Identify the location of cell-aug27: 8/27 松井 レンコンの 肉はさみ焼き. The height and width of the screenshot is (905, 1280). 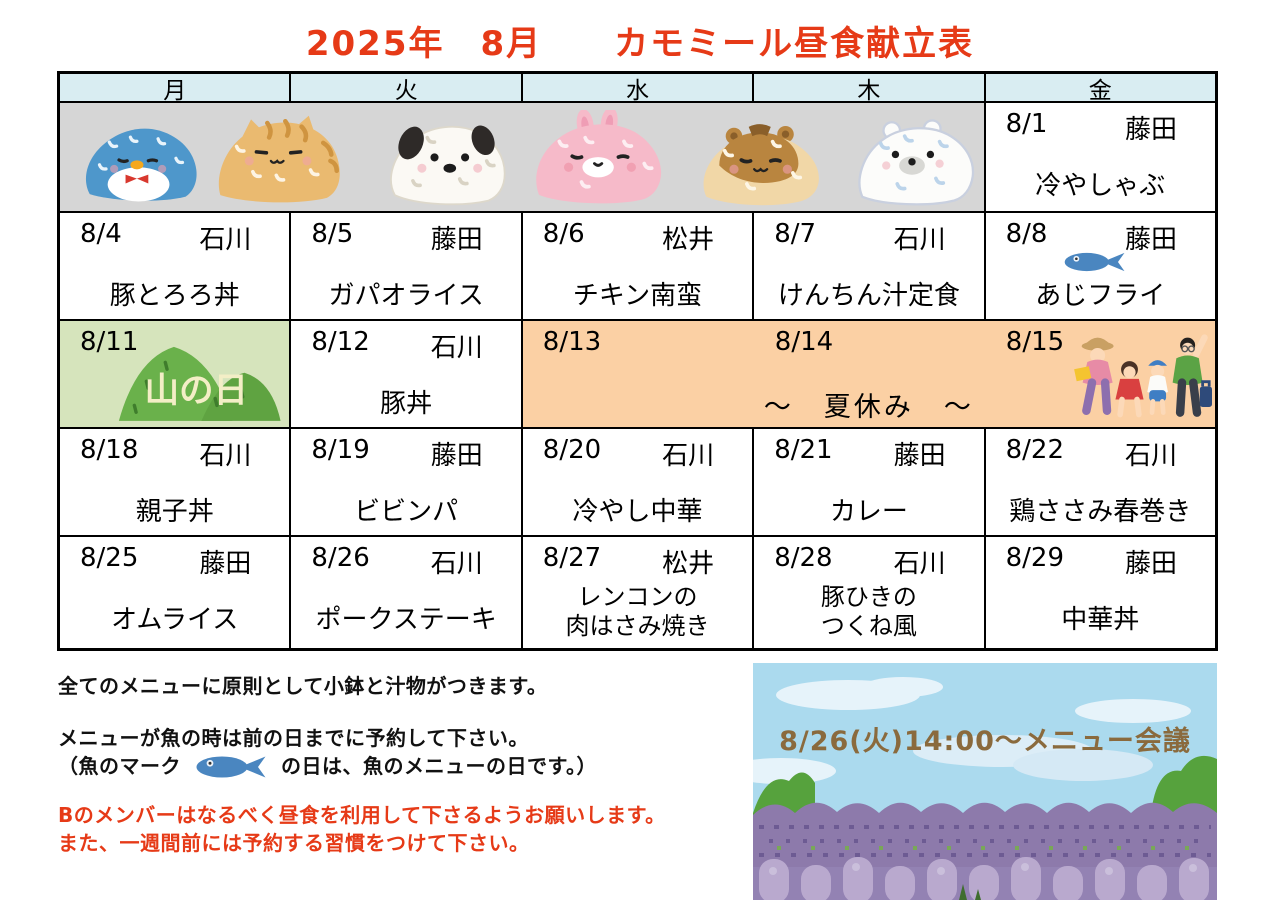
(637, 592).